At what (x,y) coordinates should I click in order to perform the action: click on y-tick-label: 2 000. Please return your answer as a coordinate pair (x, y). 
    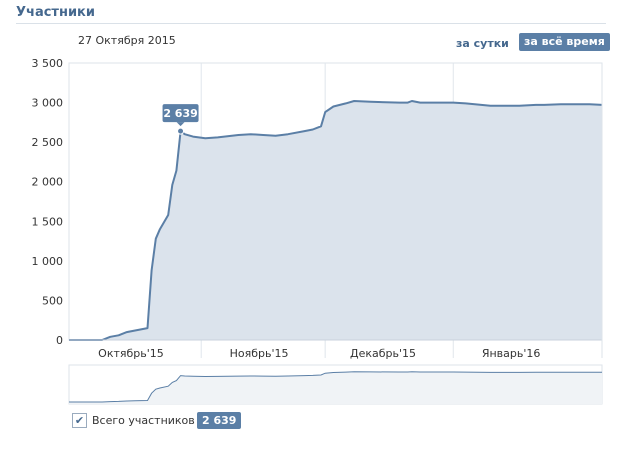
    Looking at the image, I should click on (48, 182).